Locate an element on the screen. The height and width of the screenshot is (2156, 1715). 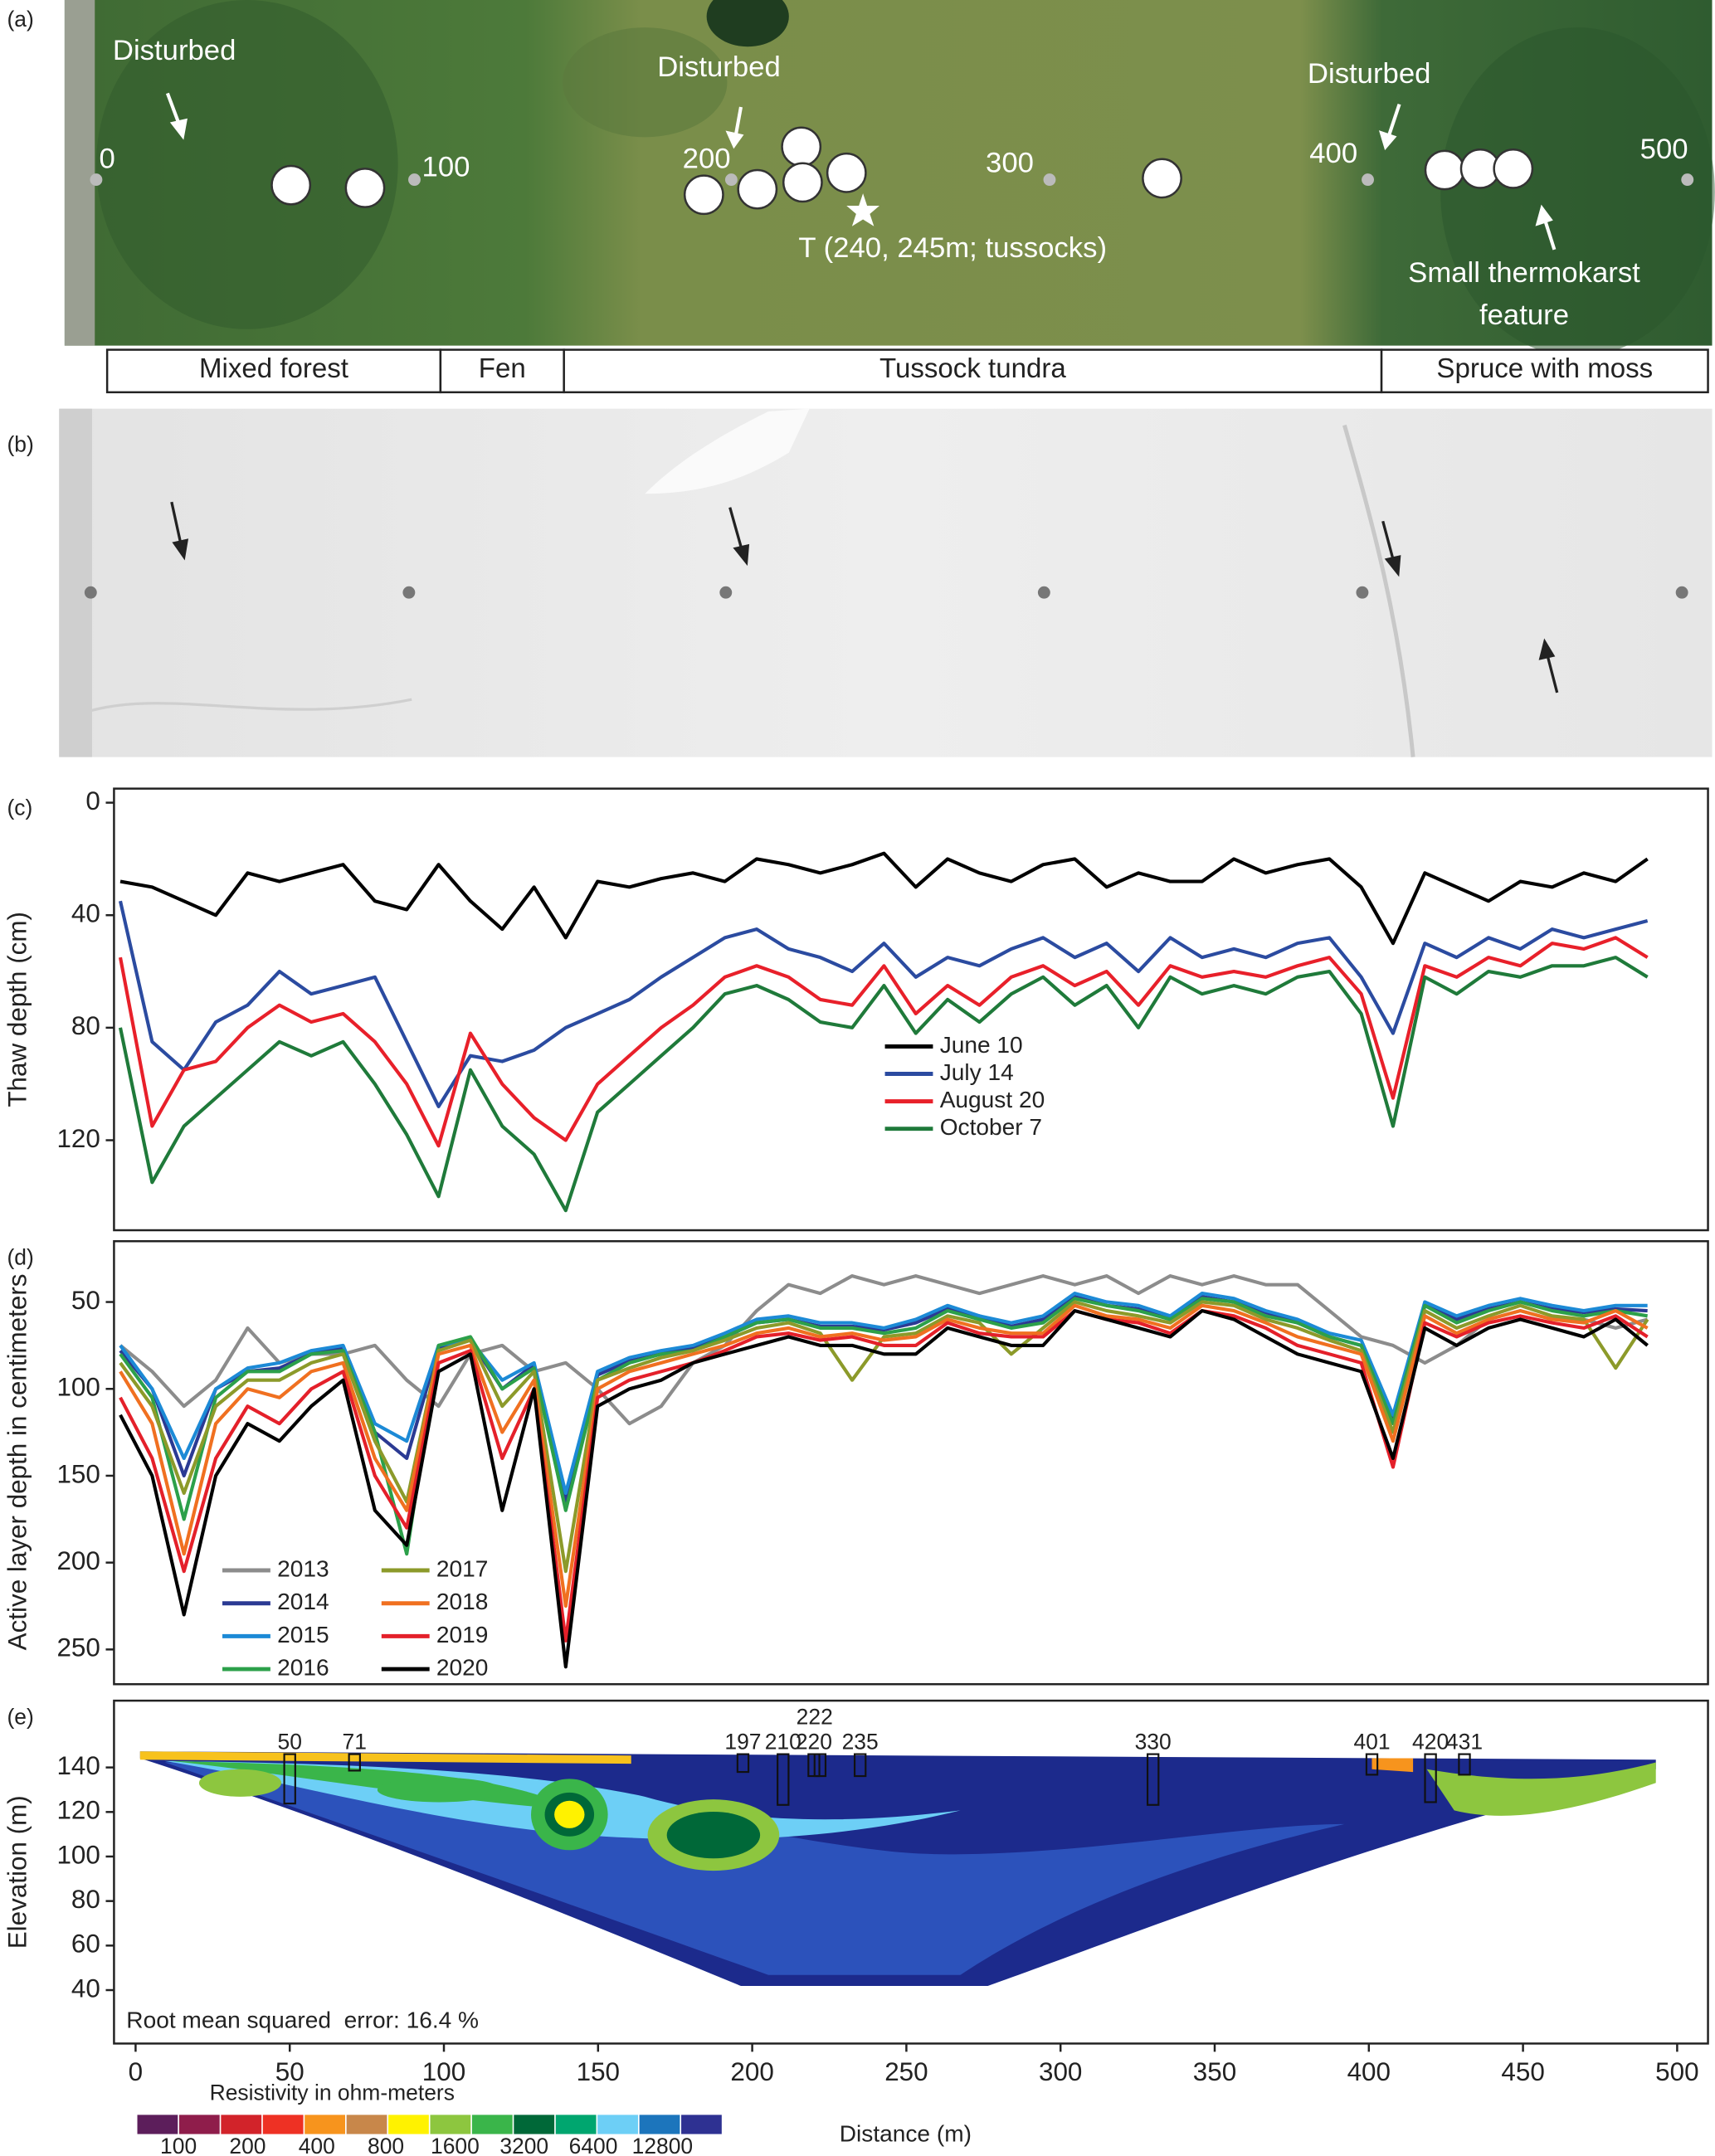
y-tick-label: 200 is located at coordinates (78, 1560).